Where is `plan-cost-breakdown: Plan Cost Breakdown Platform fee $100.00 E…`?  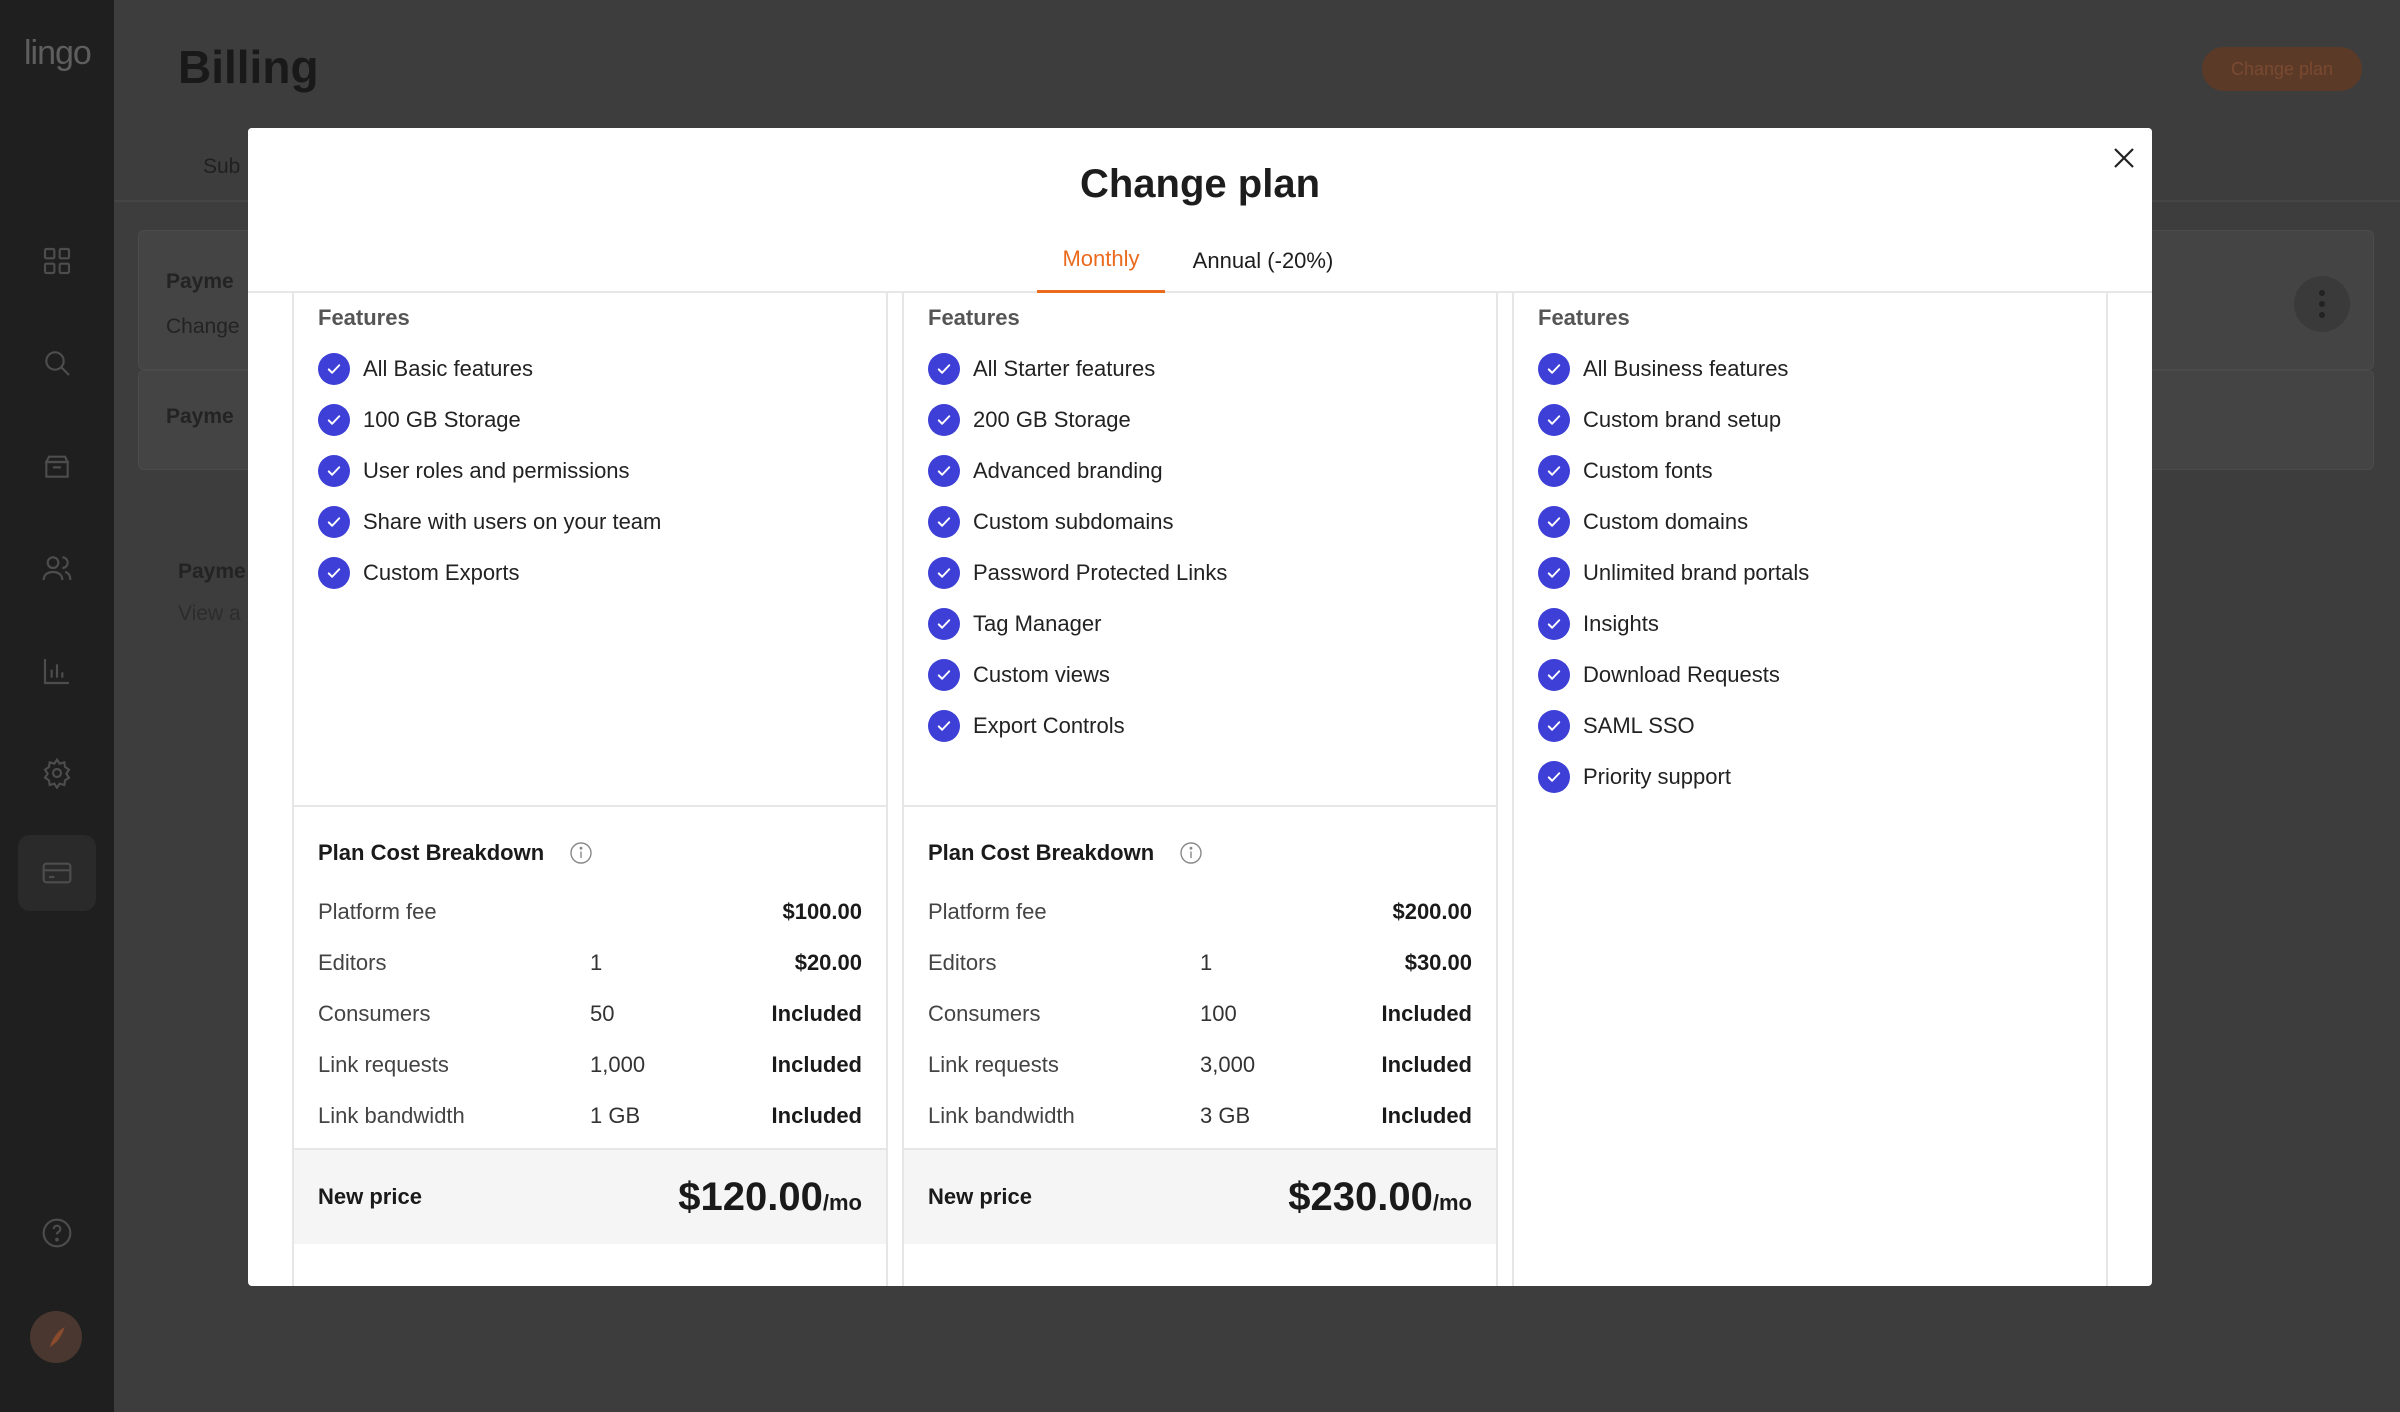 plan-cost-breakdown: Plan Cost Breakdown Platform fee $100.00 E… is located at coordinates (590, 976).